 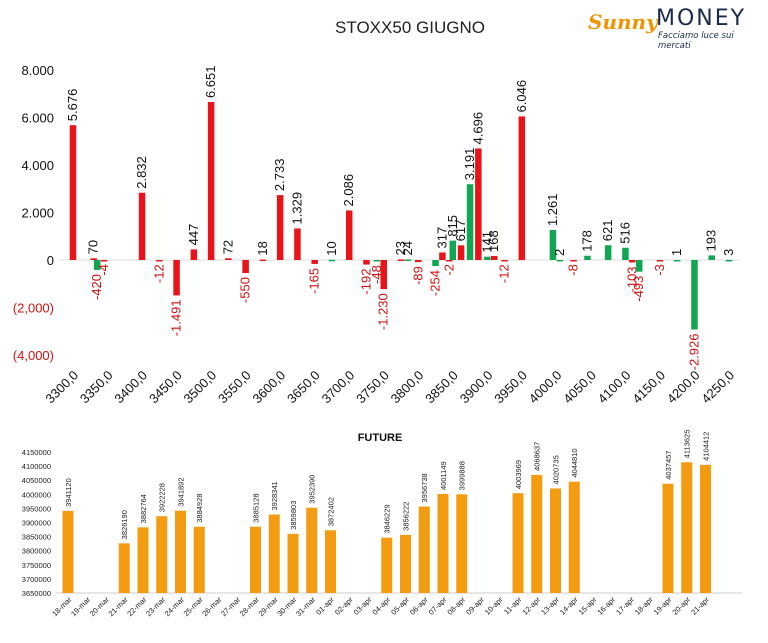 I want to click on bar-data-label: 2, so click(x=559, y=252).